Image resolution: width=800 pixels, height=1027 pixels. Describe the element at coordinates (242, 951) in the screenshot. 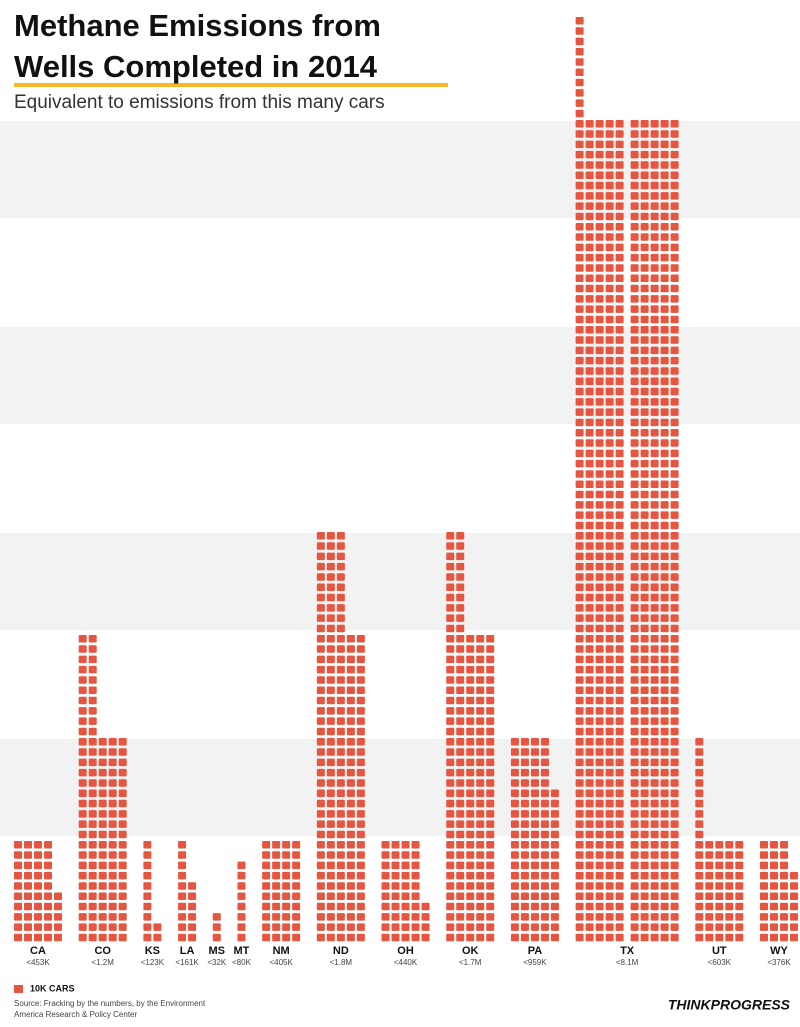

I see `state-label: MT` at that location.